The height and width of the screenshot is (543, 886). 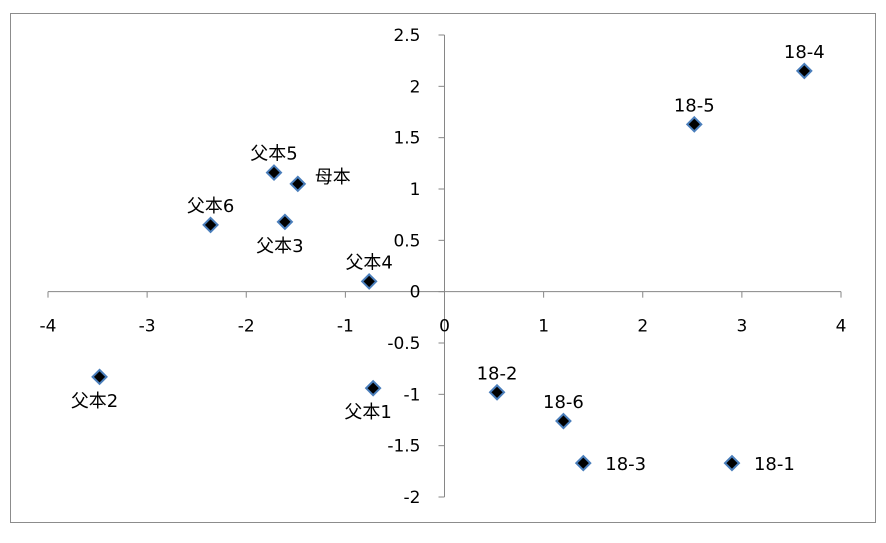 I want to click on x-tick-label: -1, so click(x=345, y=327).